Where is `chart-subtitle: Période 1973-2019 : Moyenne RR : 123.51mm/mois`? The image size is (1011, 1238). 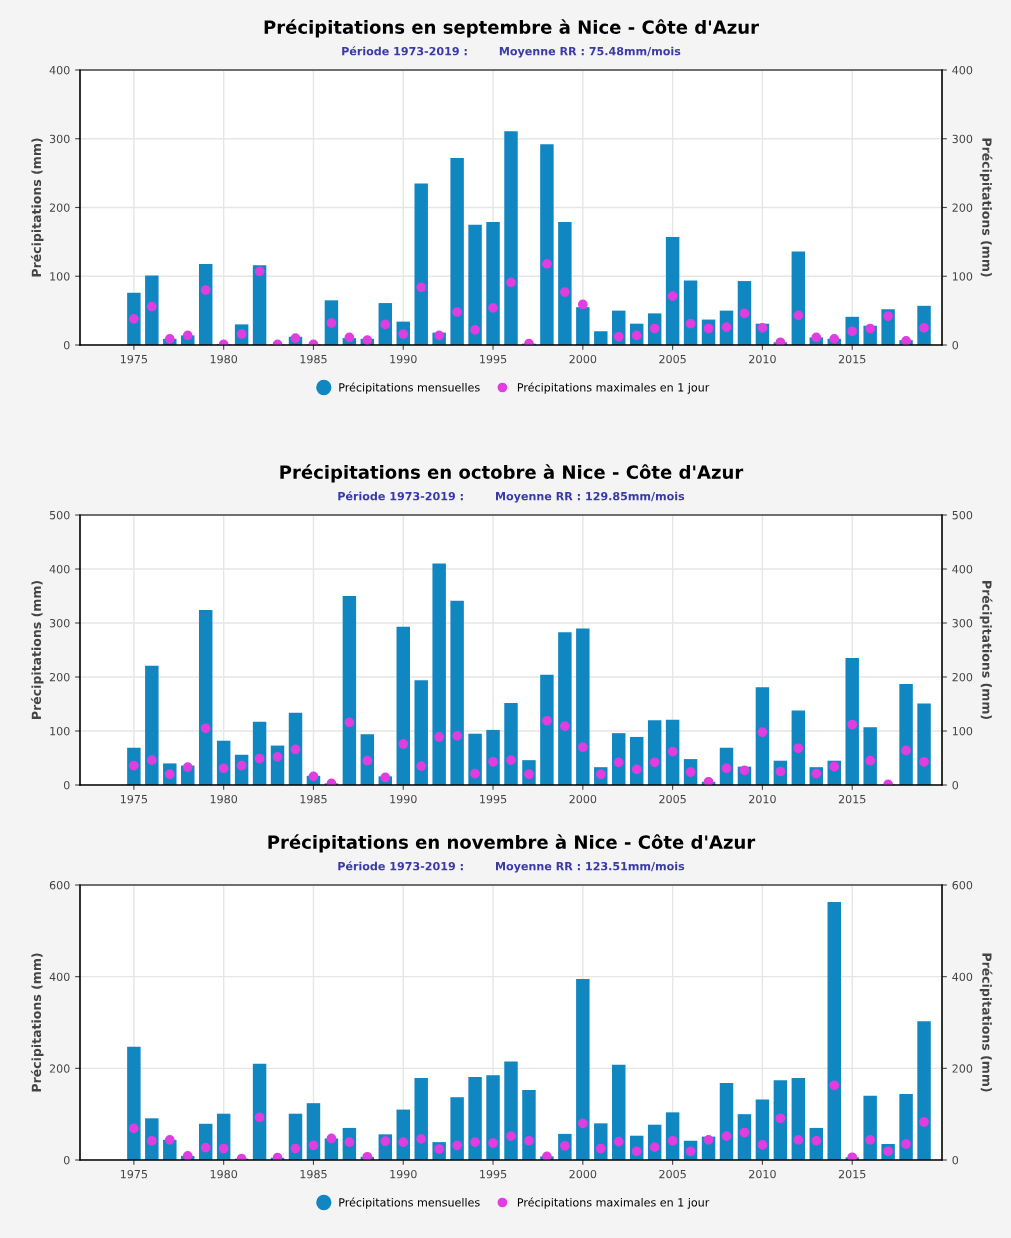 chart-subtitle: Période 1973-2019 : Moyenne RR : 123.51mm/mois is located at coordinates (511, 867).